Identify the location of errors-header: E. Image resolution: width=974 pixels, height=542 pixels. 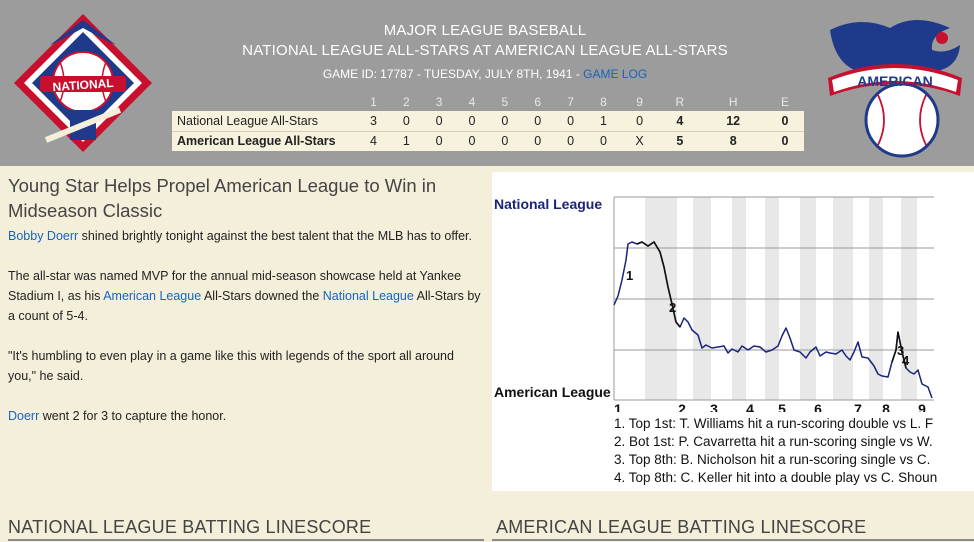
(785, 102).